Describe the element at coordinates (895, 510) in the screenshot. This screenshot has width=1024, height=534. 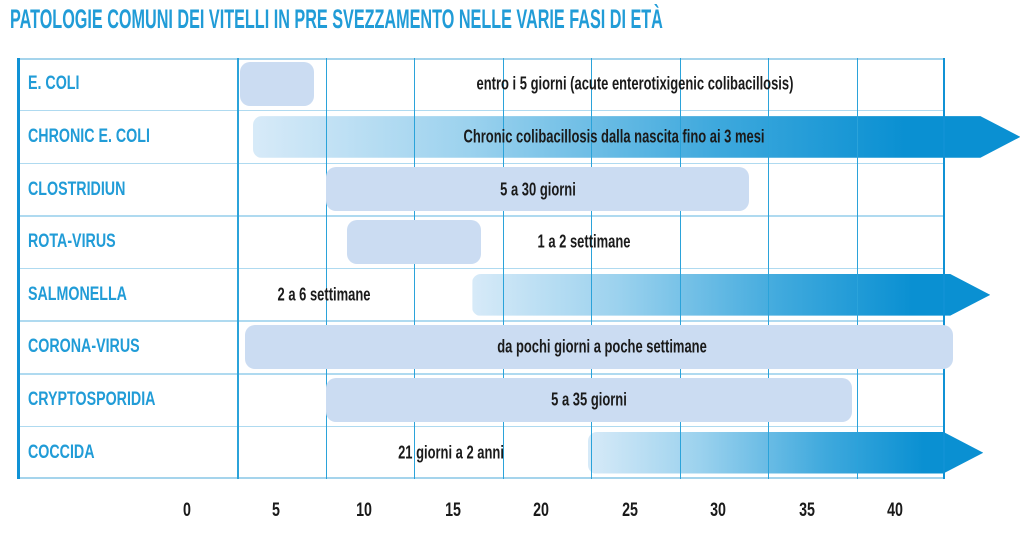
I see `axis-tick-label: 40` at that location.